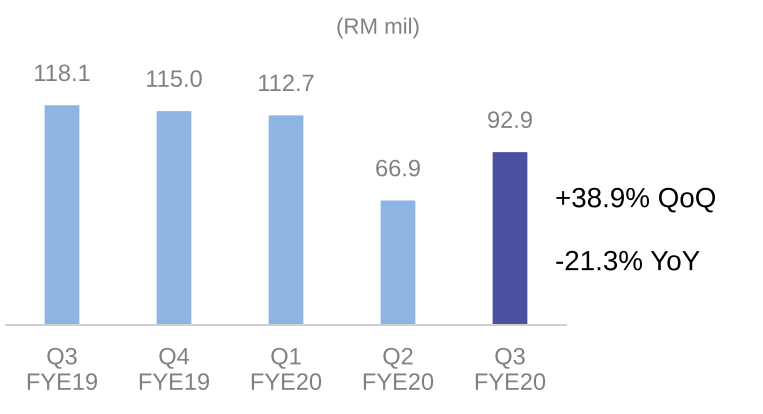  I want to click on x-tick-label: Q2 FYE20, so click(399, 369).